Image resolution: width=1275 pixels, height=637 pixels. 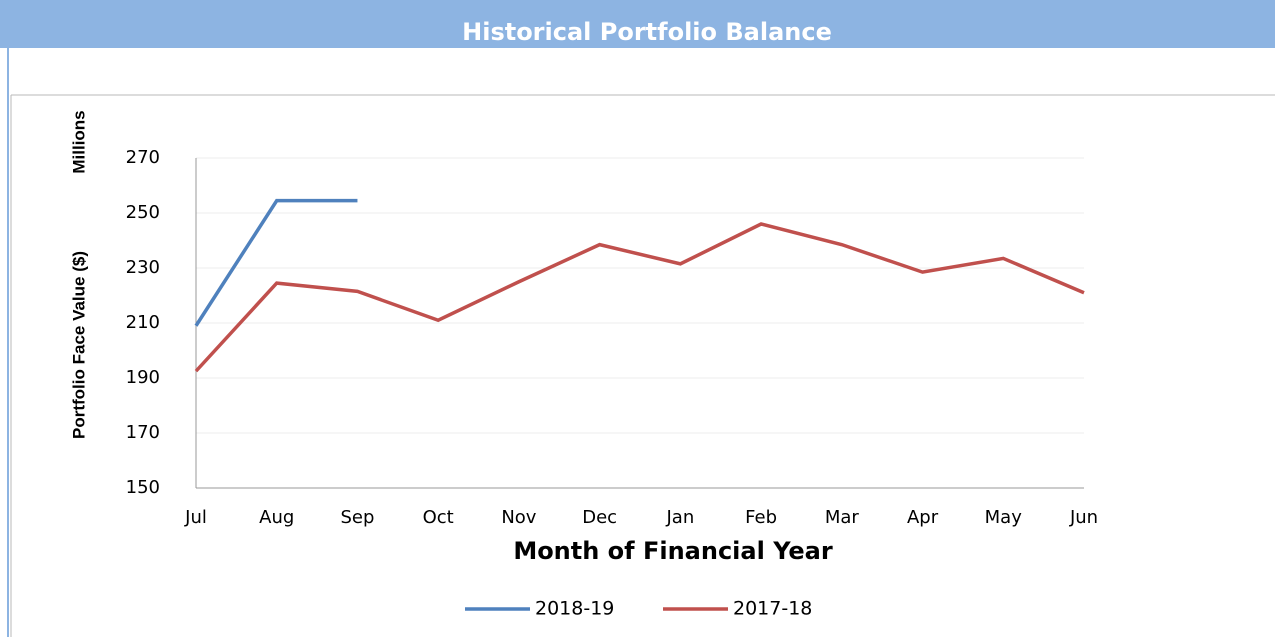 I want to click on x-tick-label: Dec, so click(x=599, y=517).